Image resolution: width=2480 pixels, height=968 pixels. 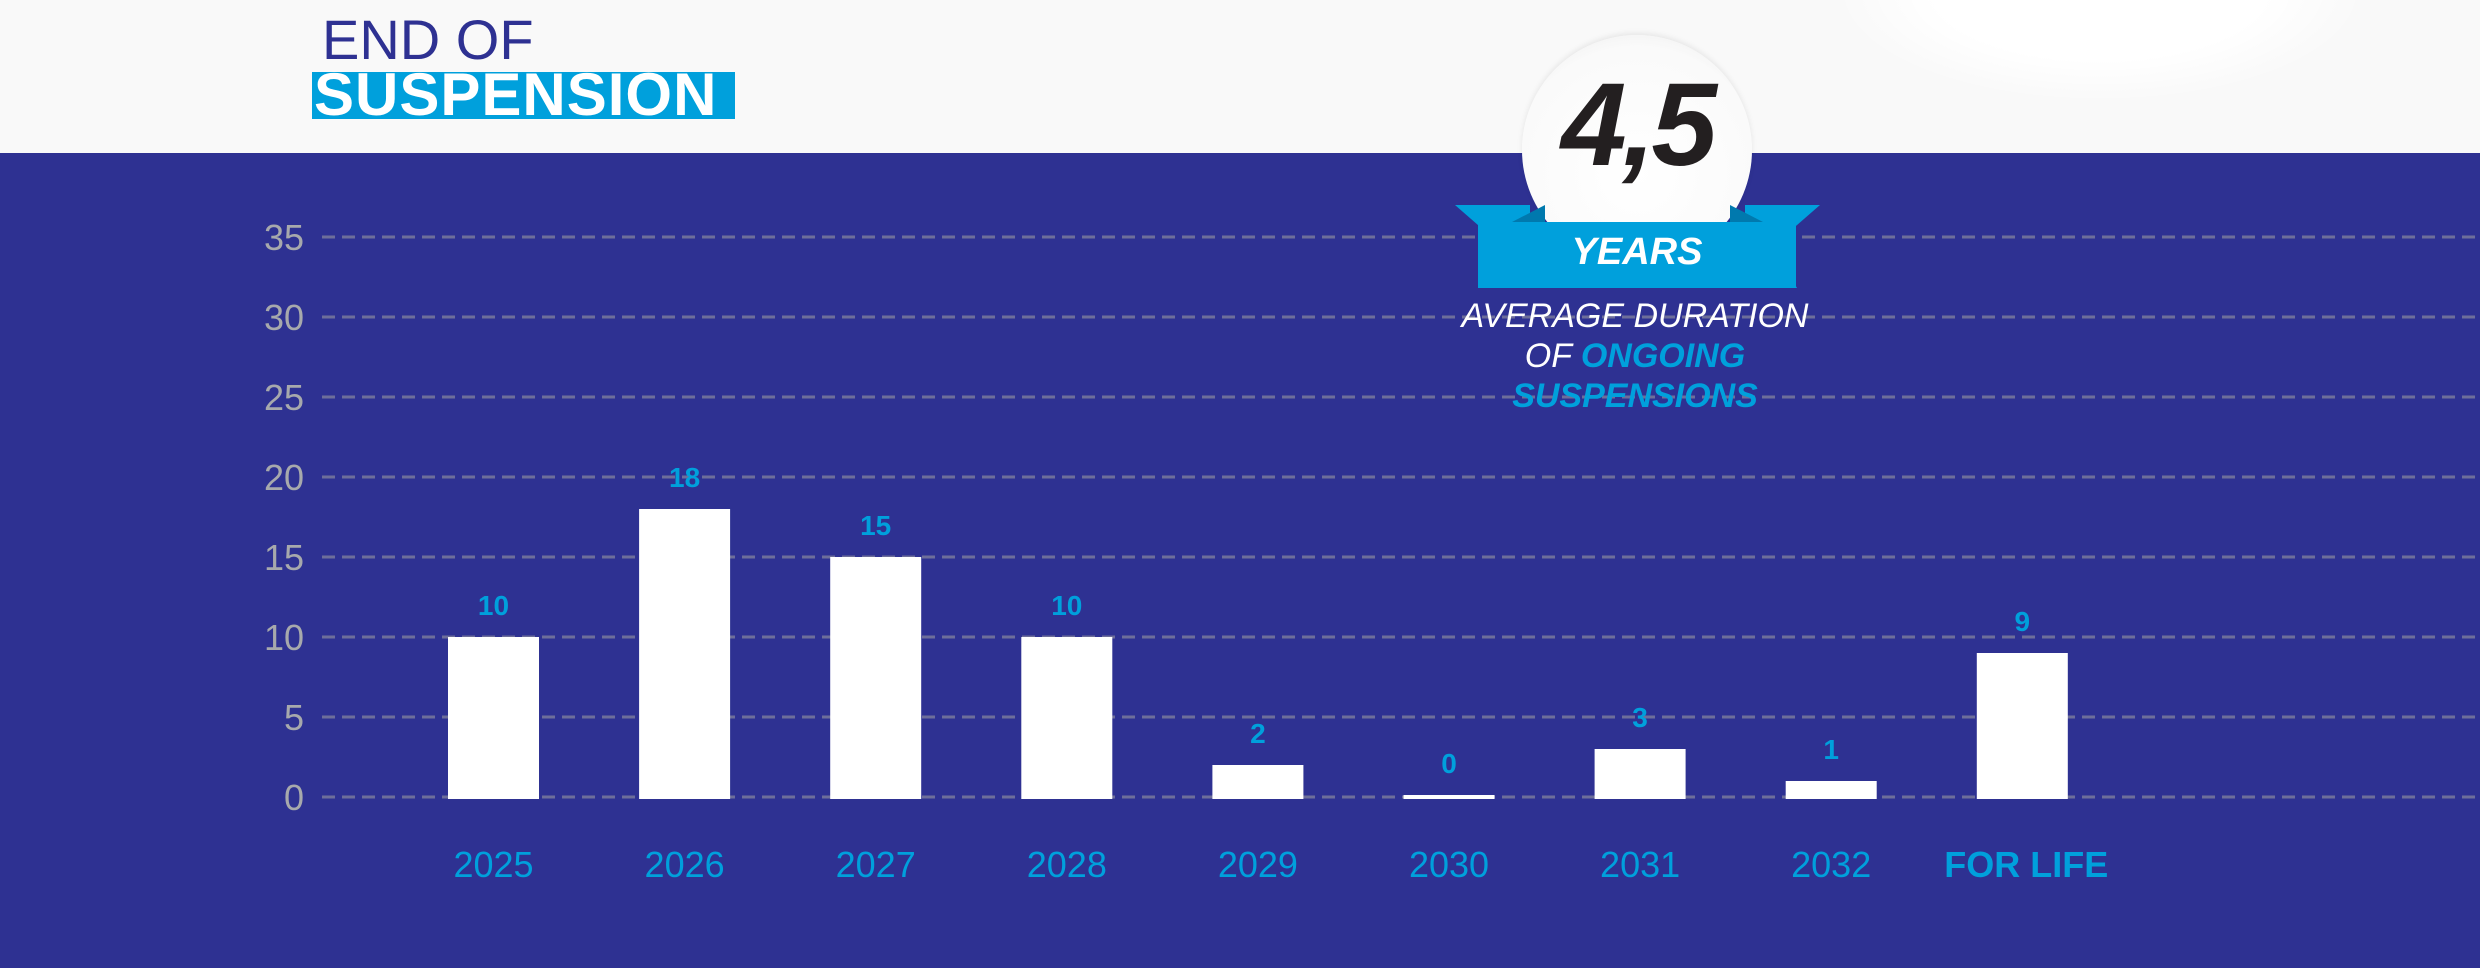 I want to click on value-label: 18, so click(x=684, y=477).